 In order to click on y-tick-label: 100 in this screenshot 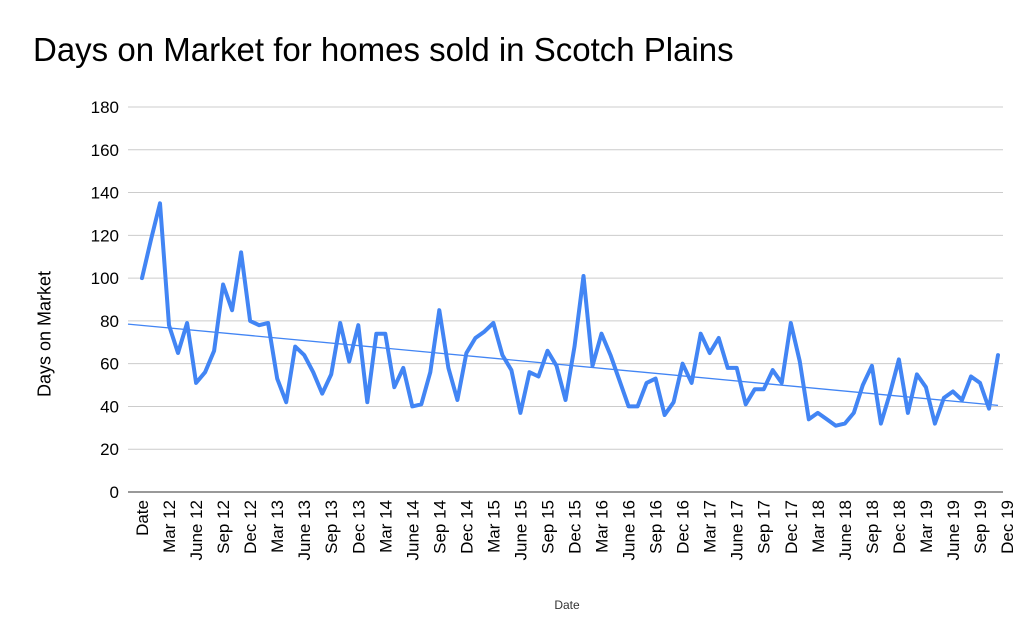, I will do `click(105, 278)`.